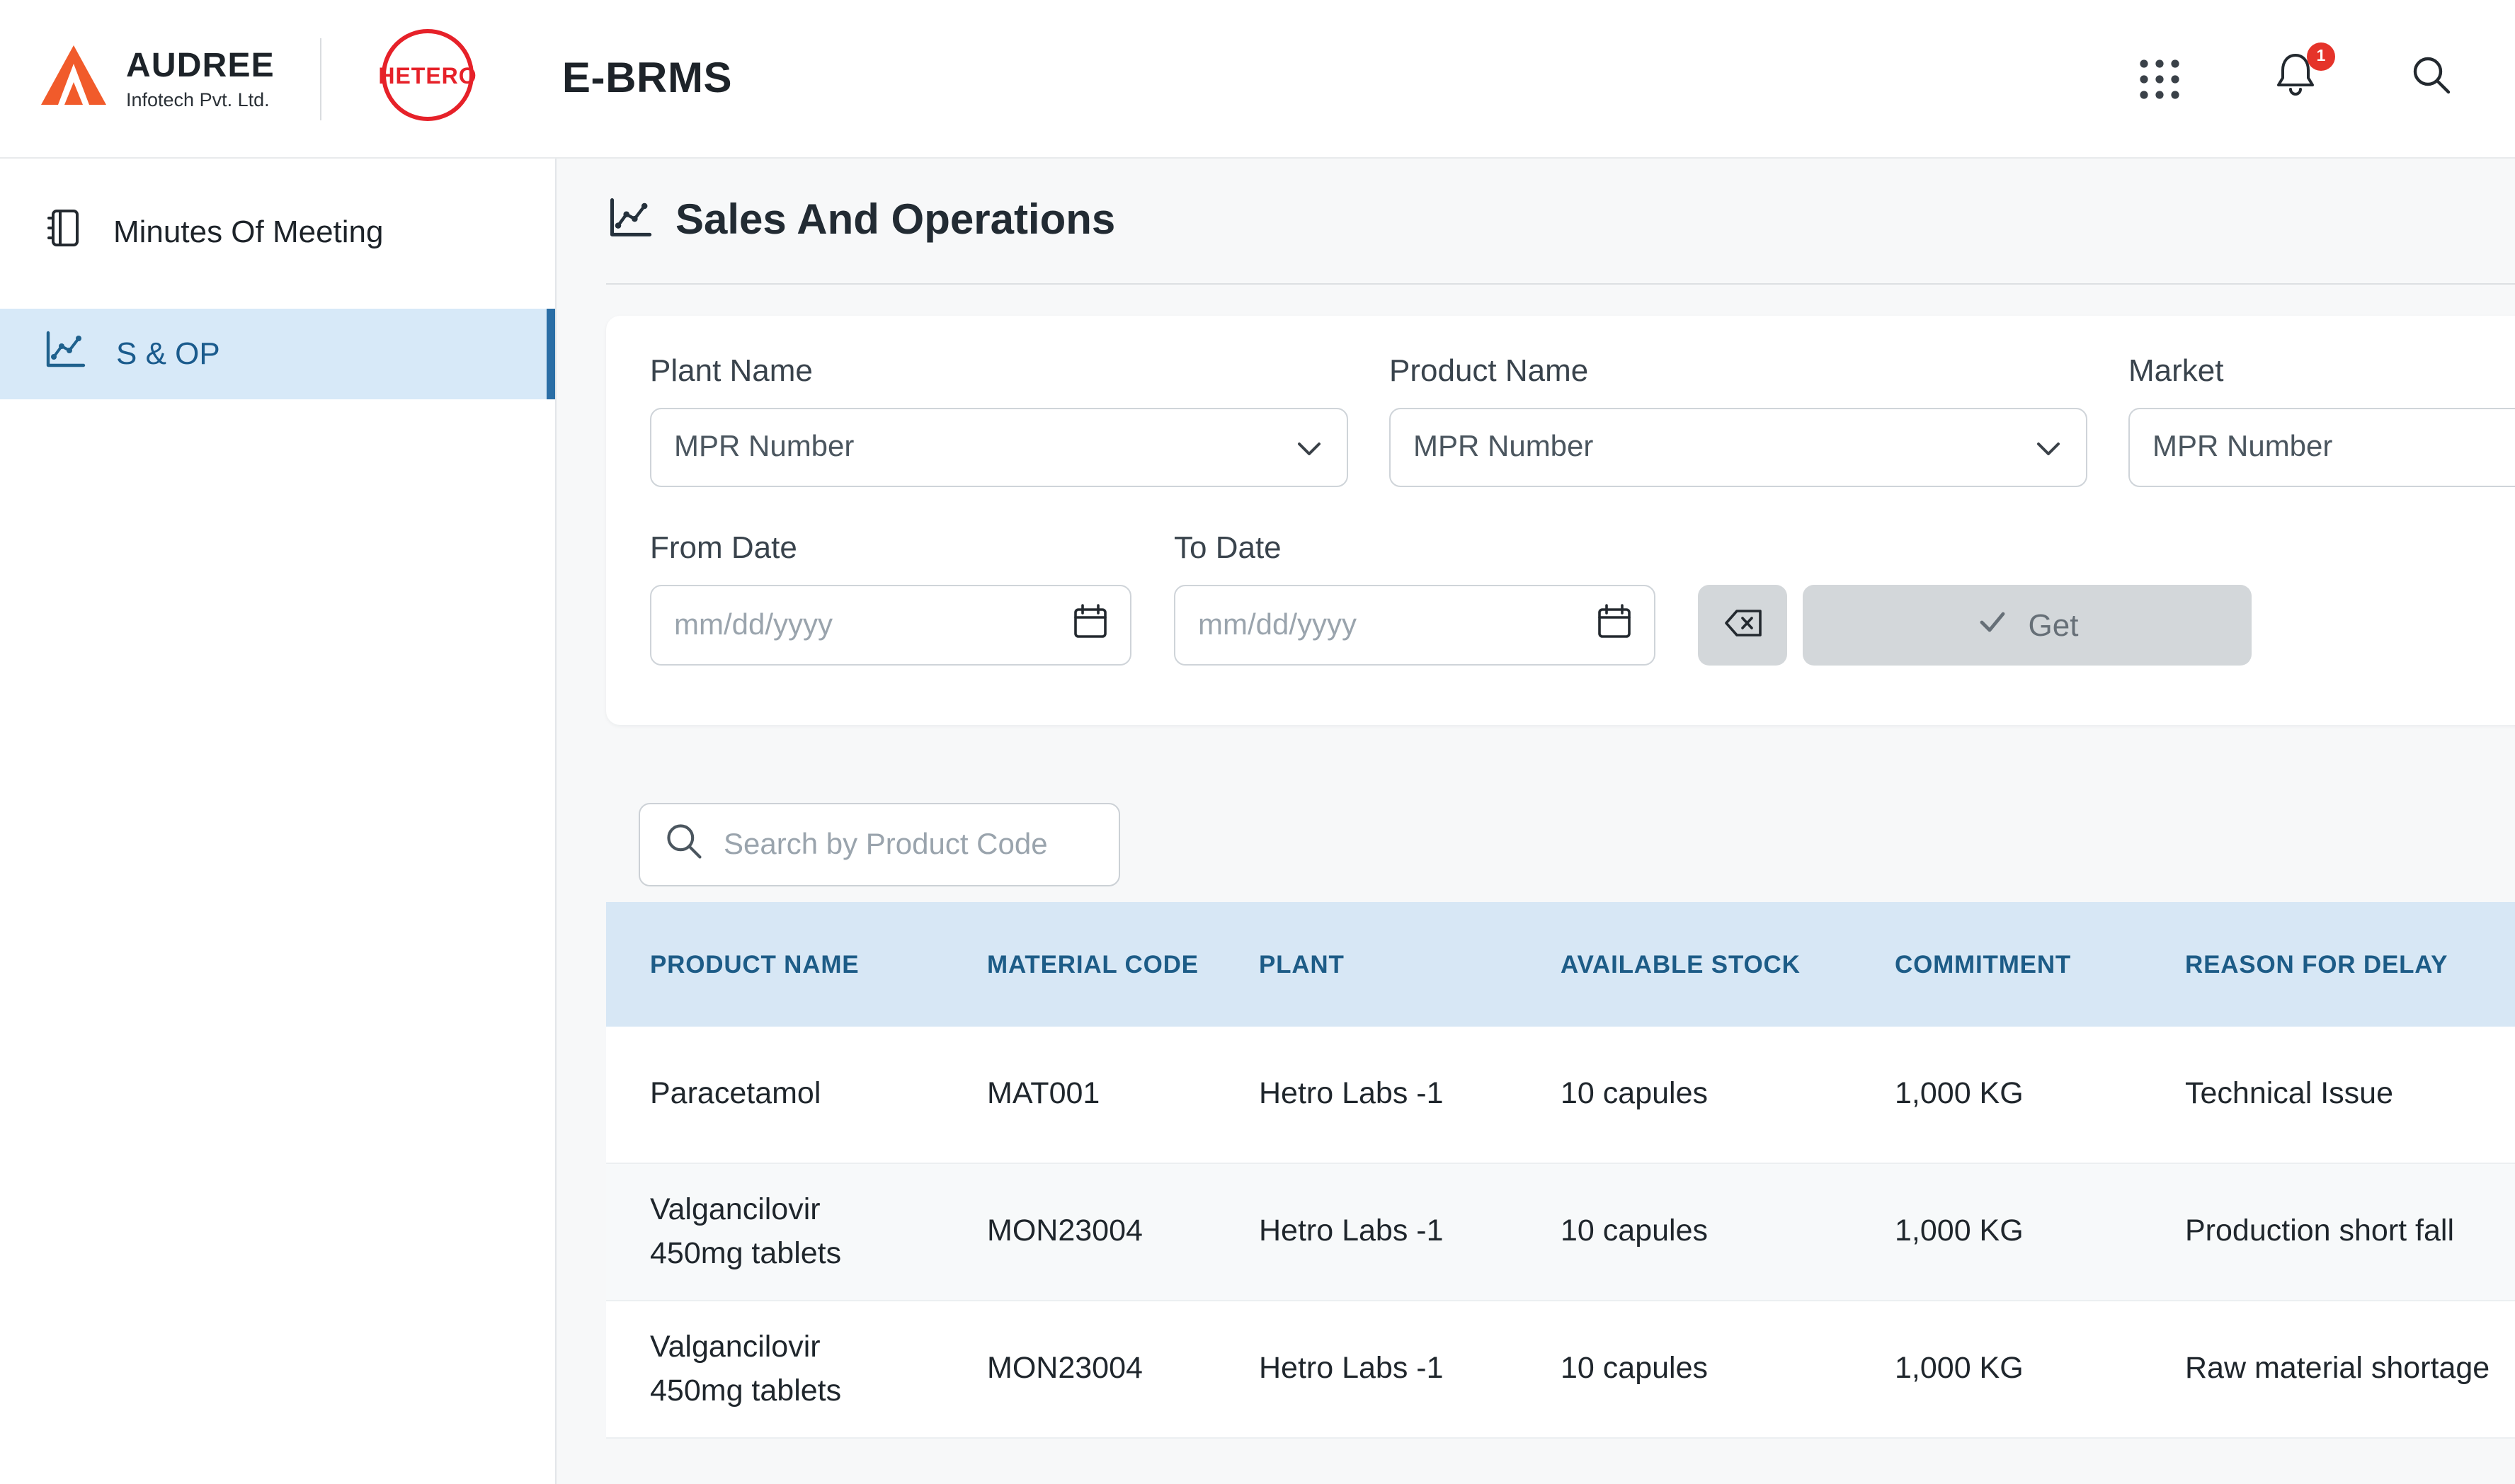 This screenshot has height=1484, width=2515. Describe the element at coordinates (198, 99) in the screenshot. I see `brand-subtitle: Infotech Pvt. Ltd.` at that location.